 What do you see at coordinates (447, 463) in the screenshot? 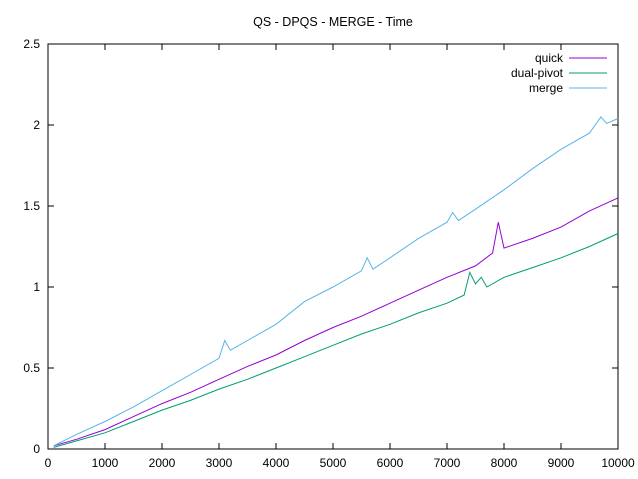
I see `x-tick-label: 7000` at bounding box center [447, 463].